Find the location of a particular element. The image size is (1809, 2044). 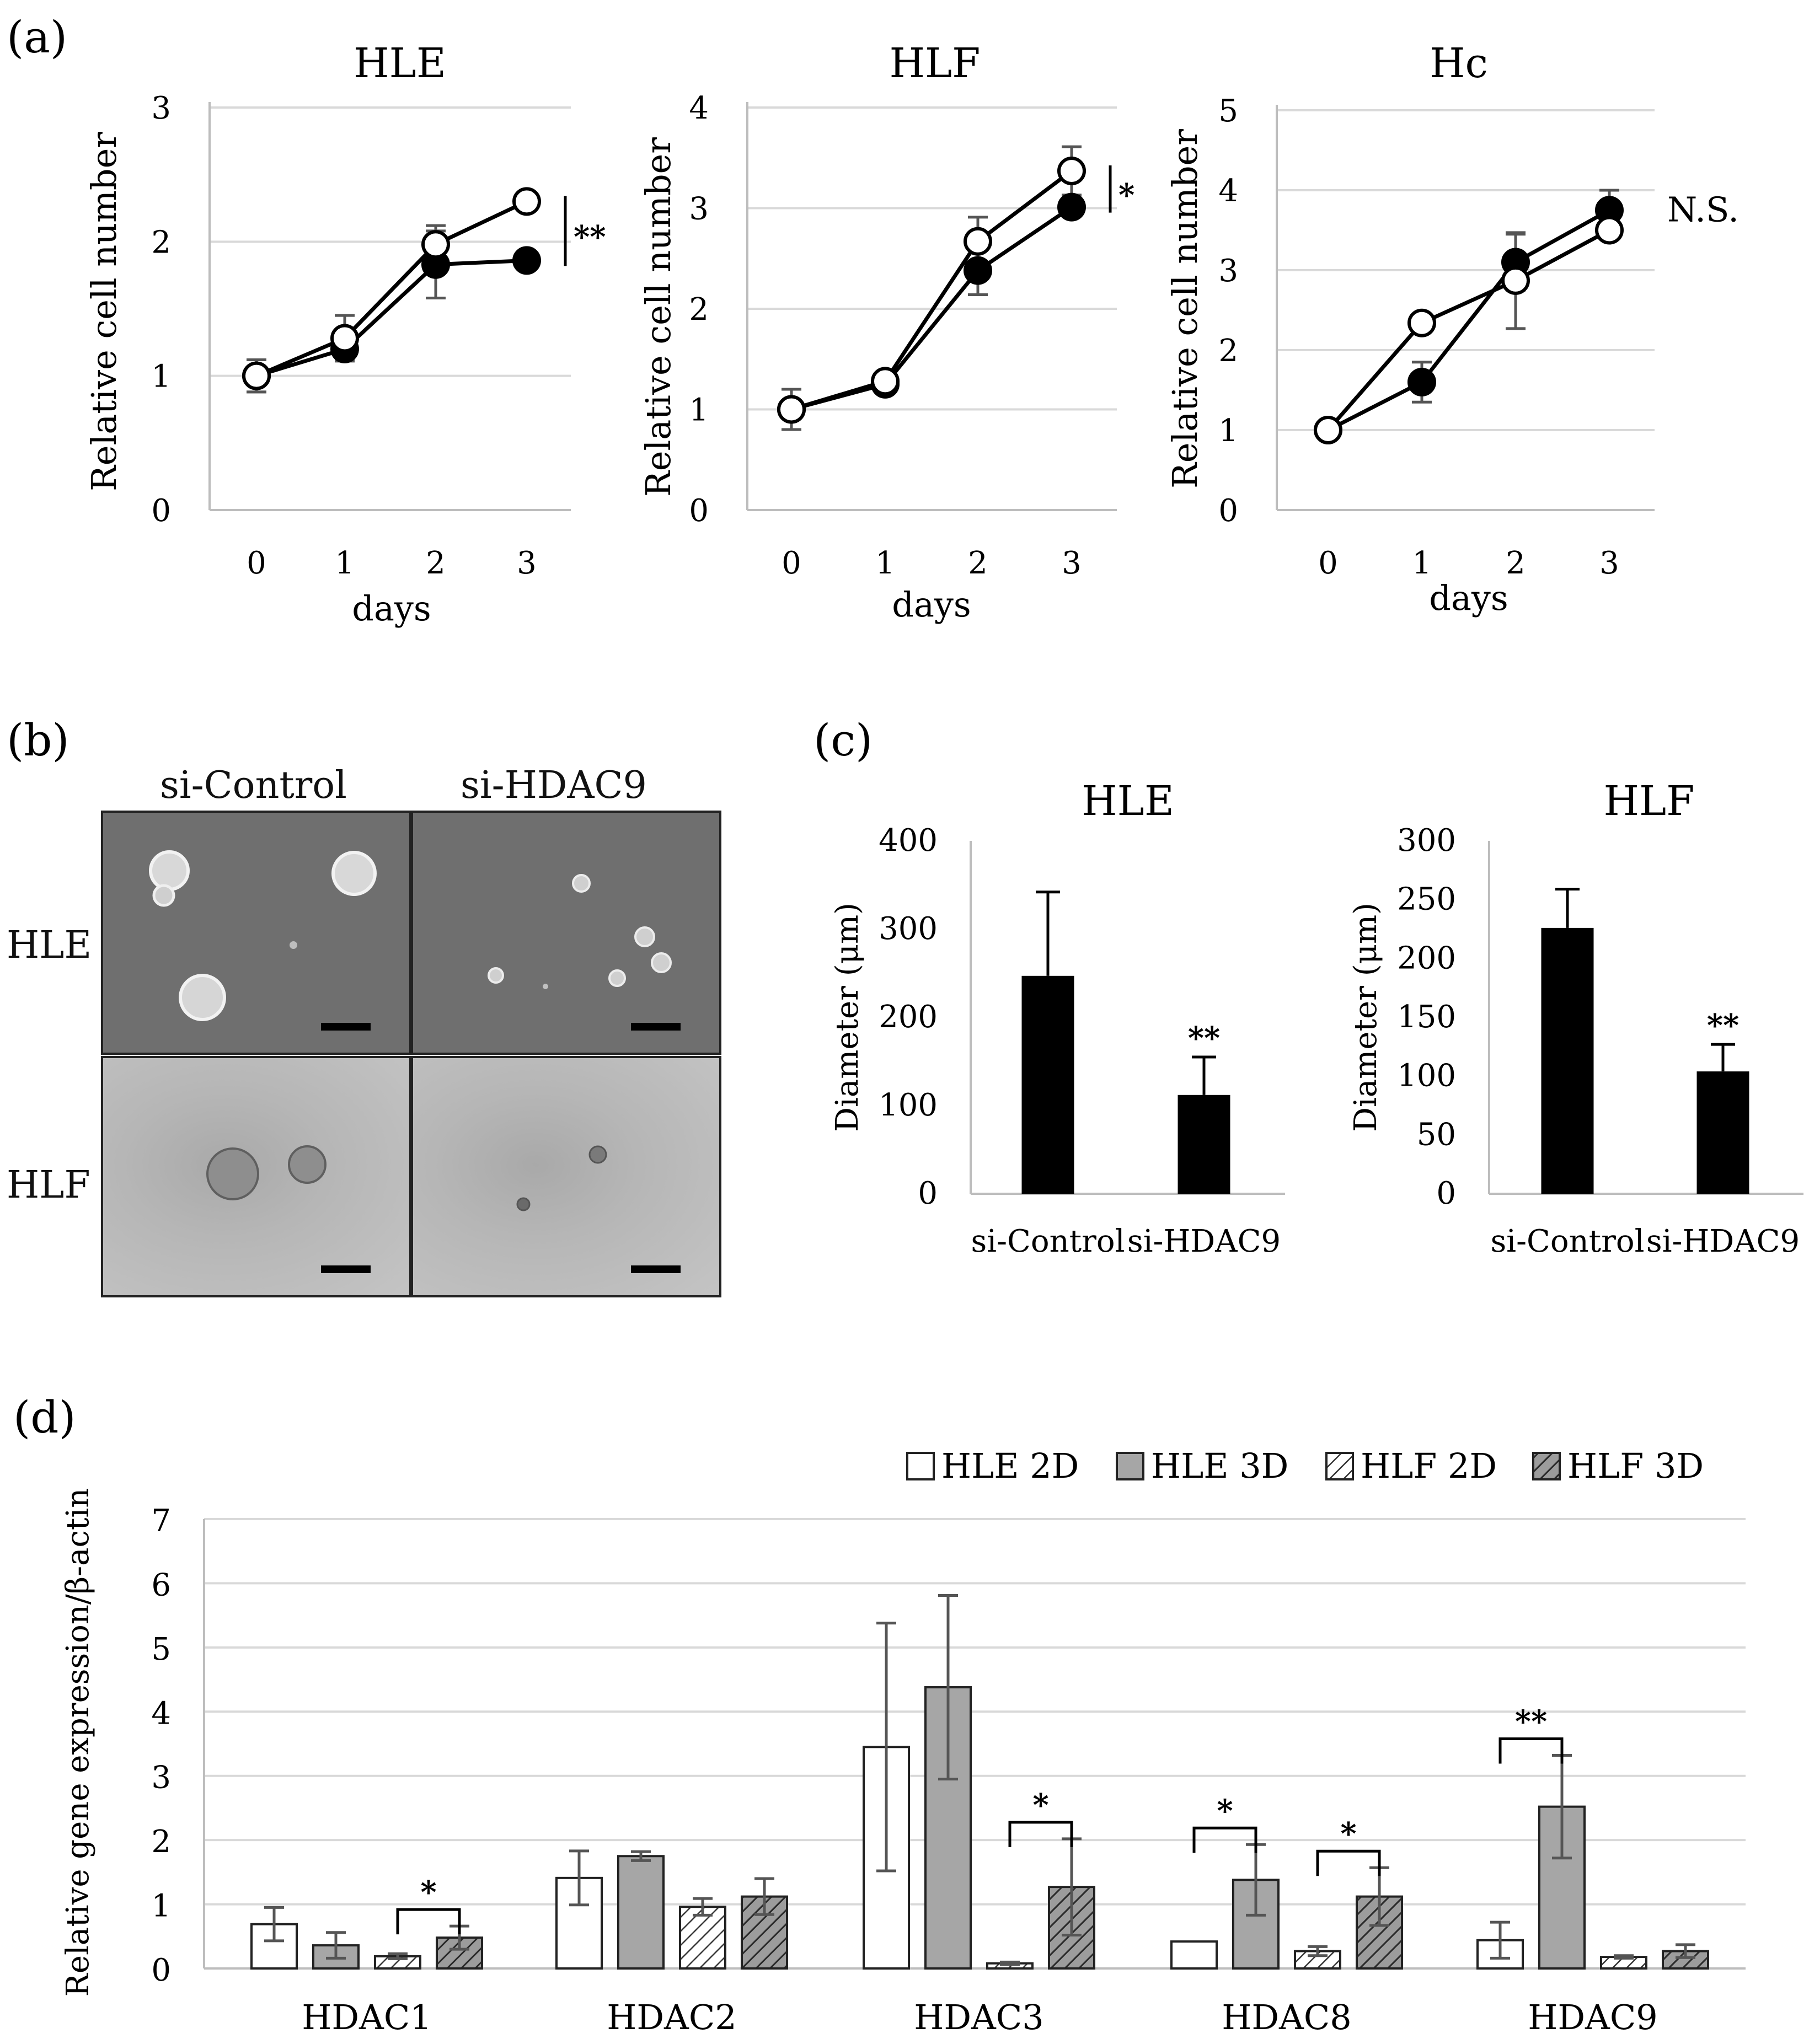

panel-label-c: (c) is located at coordinates (843, 740).